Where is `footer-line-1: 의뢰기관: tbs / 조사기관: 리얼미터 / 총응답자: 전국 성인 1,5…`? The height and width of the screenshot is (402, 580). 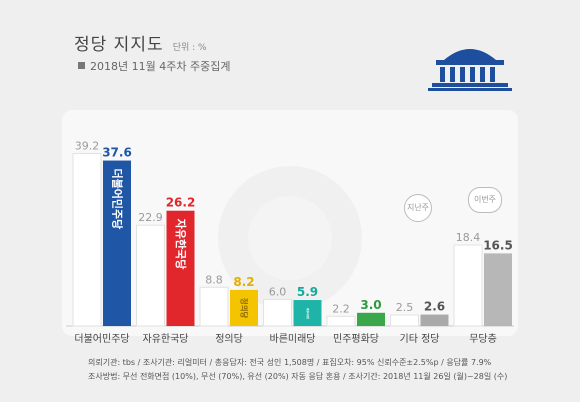 footer-line-1: 의뢰기관: tbs / 조사기관: 리얼미터 / 총응답자: 전국 성인 1,5… is located at coordinates (290, 362).